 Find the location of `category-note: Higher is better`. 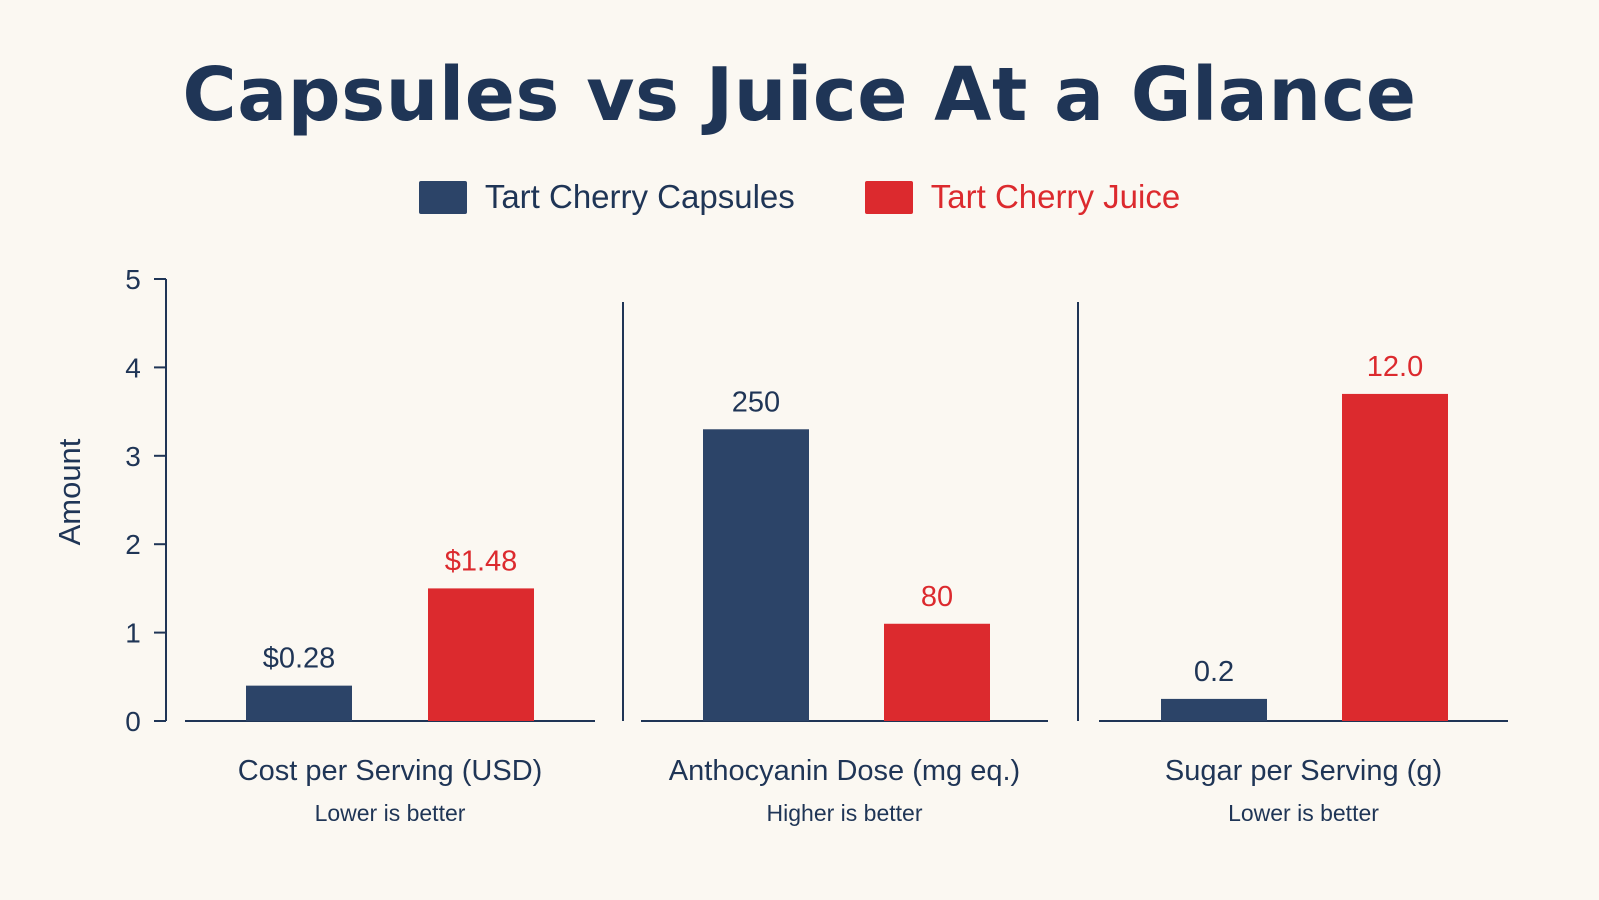

category-note: Higher is better is located at coordinates (845, 813).